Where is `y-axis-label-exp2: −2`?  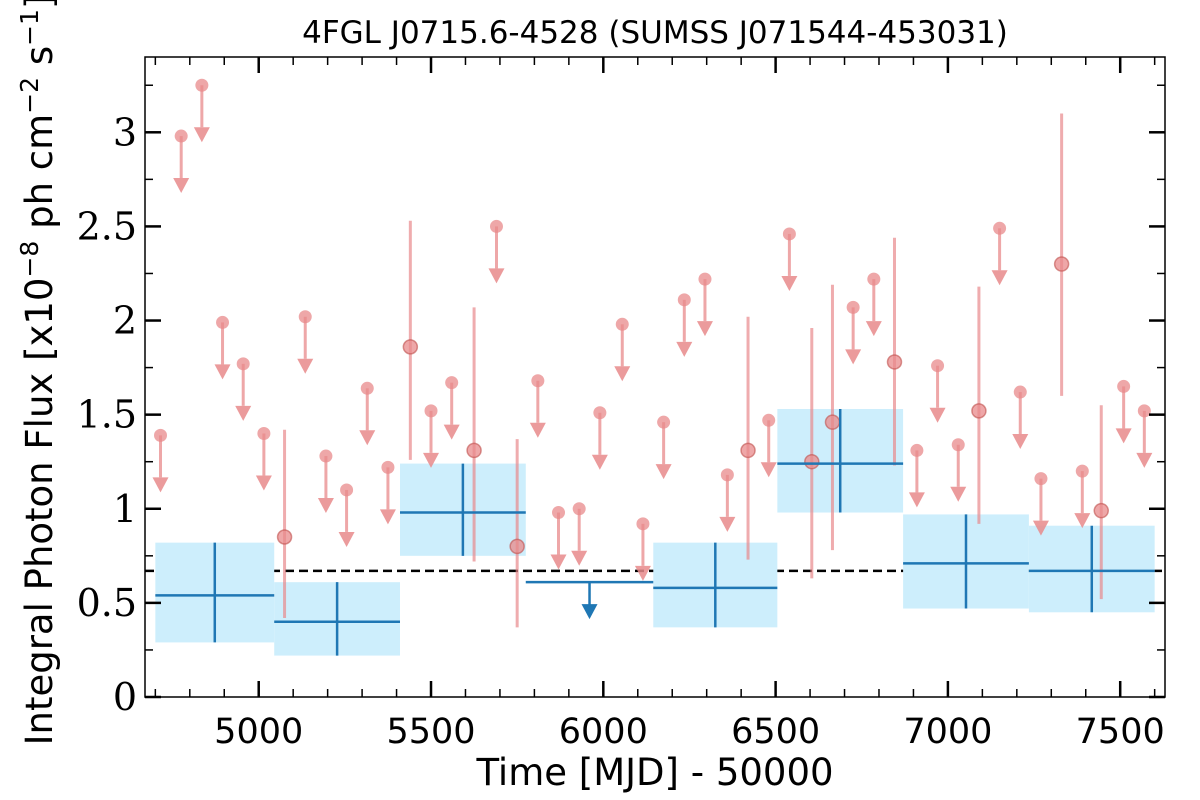 y-axis-label-exp2: −2 is located at coordinates (29, 95).